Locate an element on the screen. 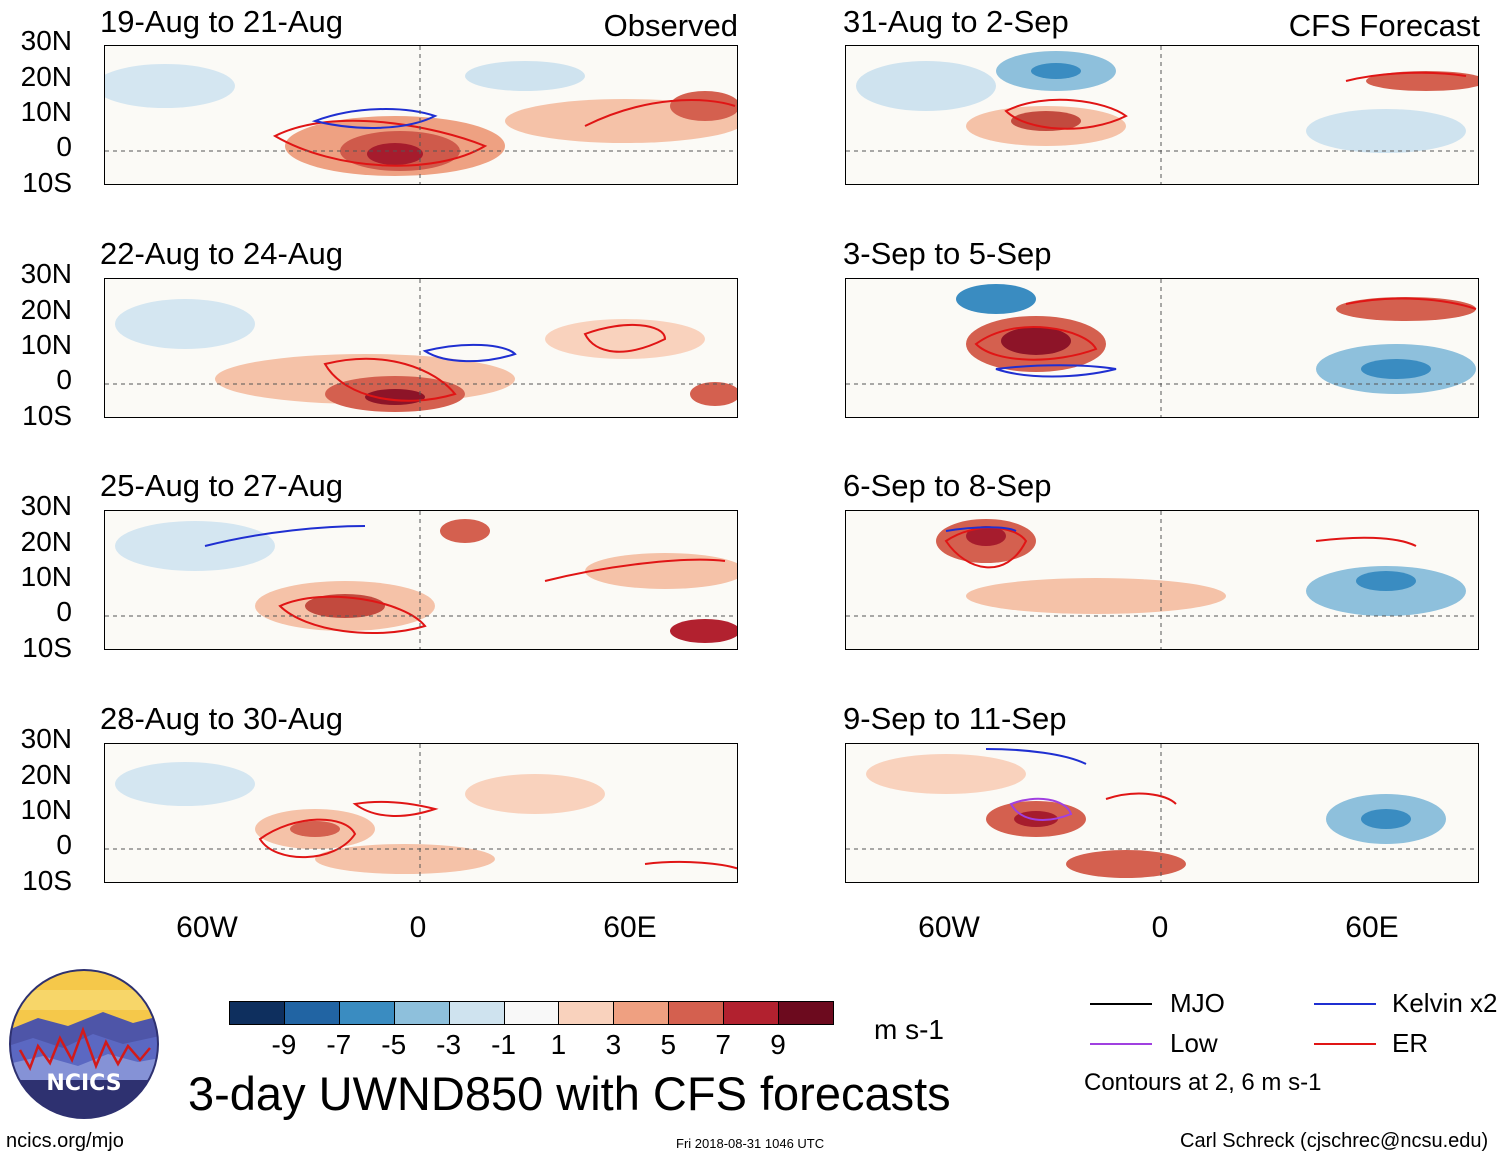 The width and height of the screenshot is (1510, 1158). colorbar-tick-label: -1 is located at coordinates (503, 1044).